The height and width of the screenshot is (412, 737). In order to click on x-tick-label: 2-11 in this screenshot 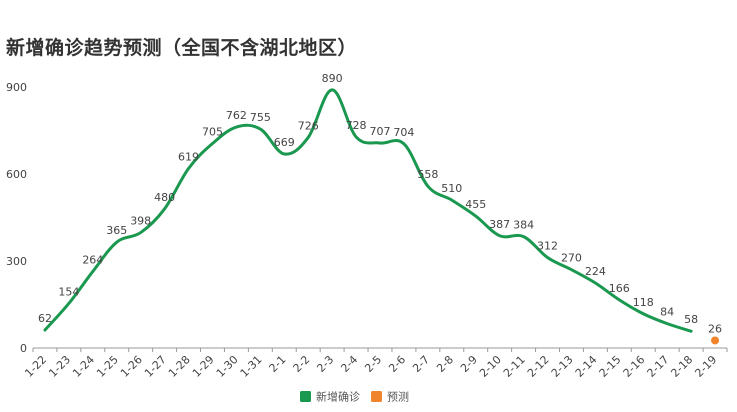, I will do `click(514, 366)`.